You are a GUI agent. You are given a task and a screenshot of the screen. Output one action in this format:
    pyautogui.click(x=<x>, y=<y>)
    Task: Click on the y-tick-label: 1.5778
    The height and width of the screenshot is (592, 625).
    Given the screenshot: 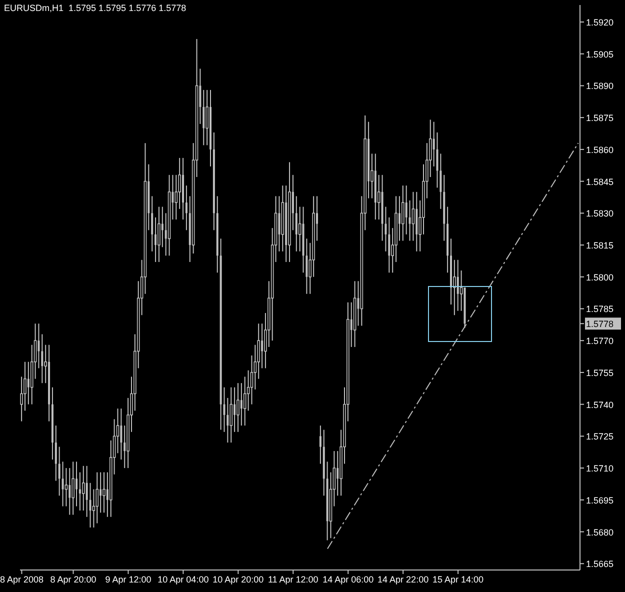 What is the action you would take?
    pyautogui.click(x=600, y=324)
    